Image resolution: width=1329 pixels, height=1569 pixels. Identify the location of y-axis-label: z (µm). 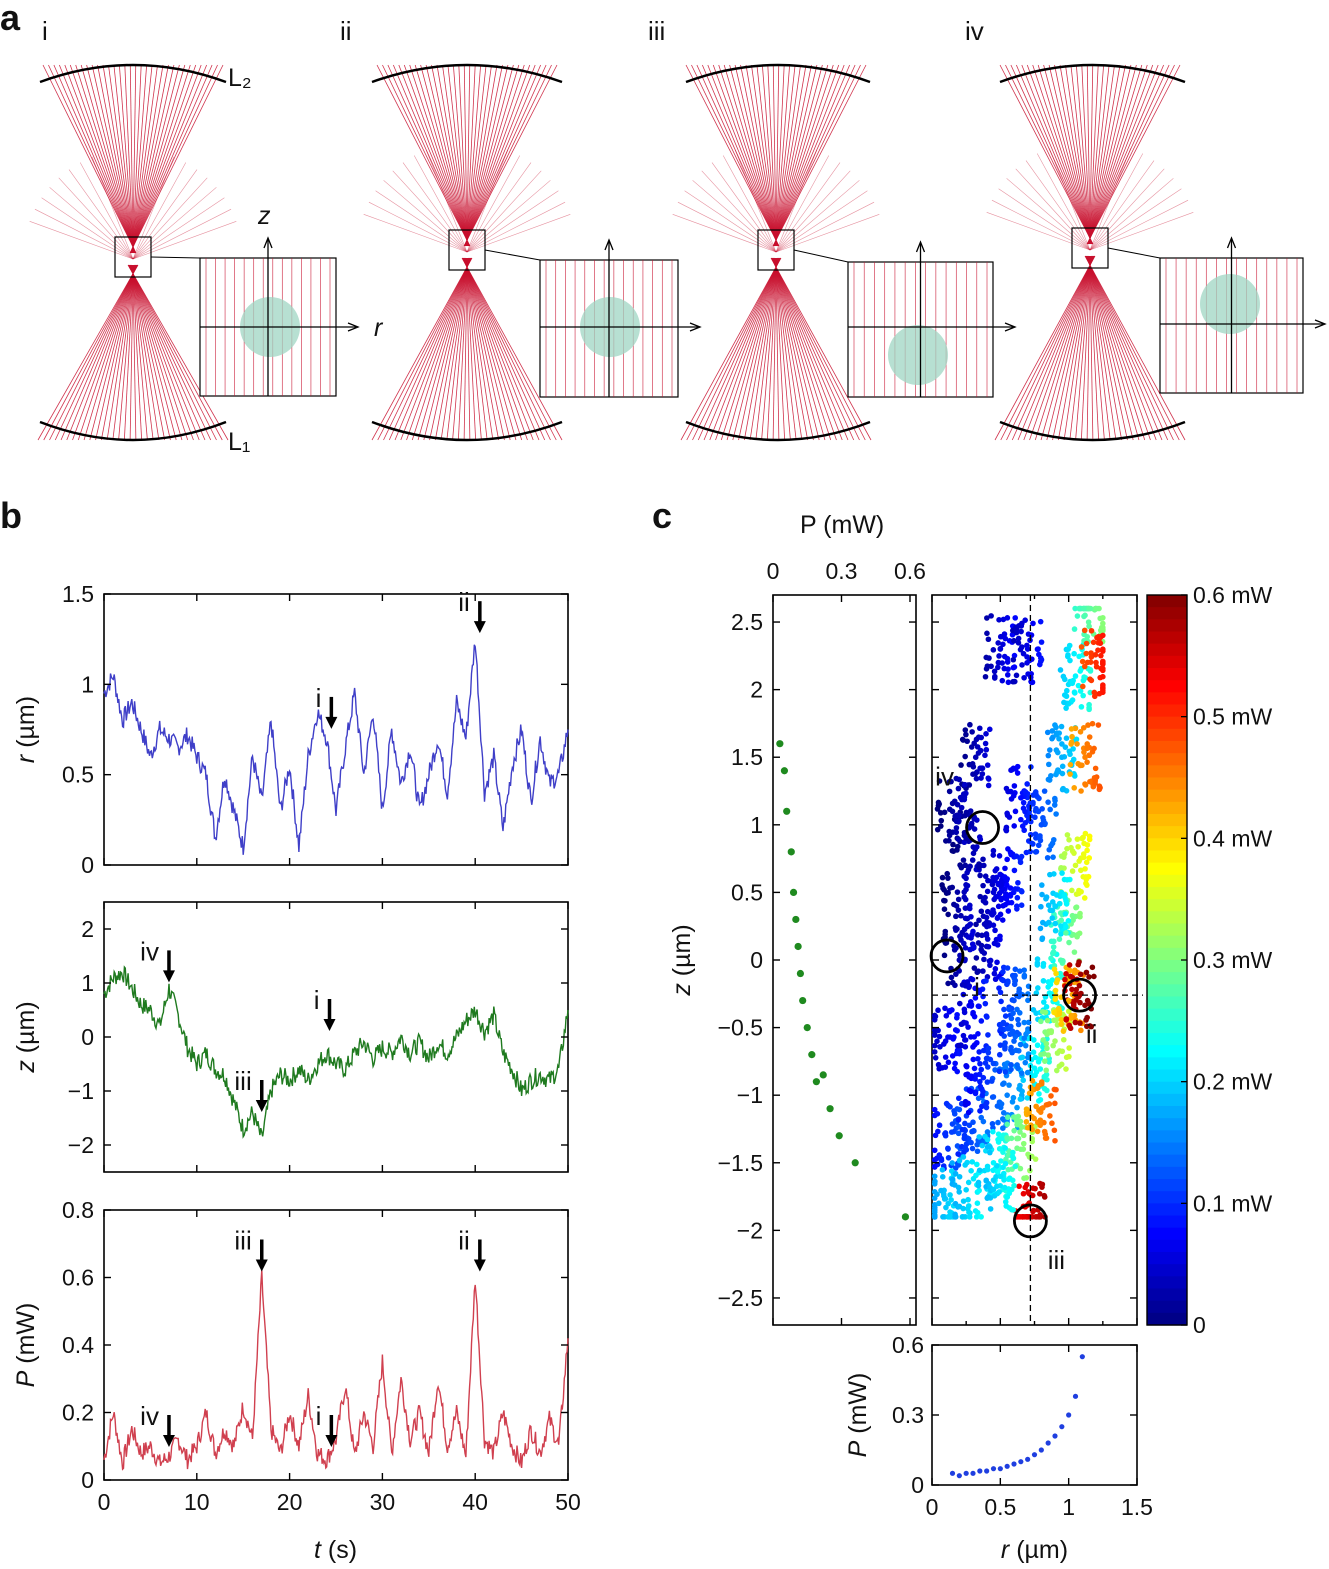
(682, 960).